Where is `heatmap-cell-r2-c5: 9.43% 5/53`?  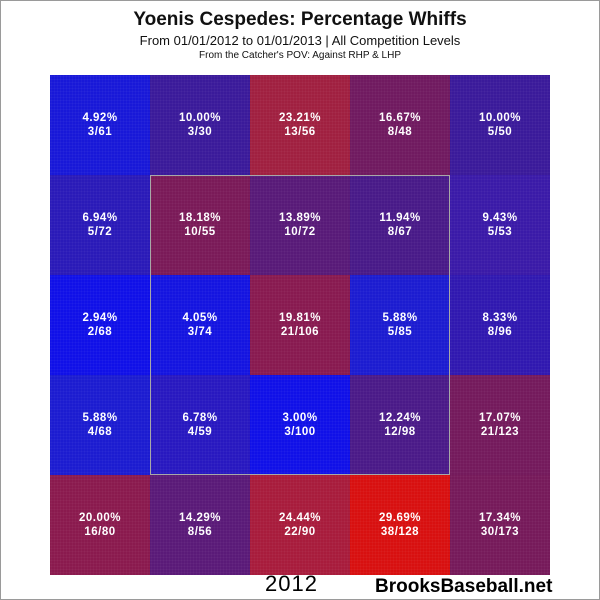 heatmap-cell-r2-c5: 9.43% 5/53 is located at coordinates (500, 225).